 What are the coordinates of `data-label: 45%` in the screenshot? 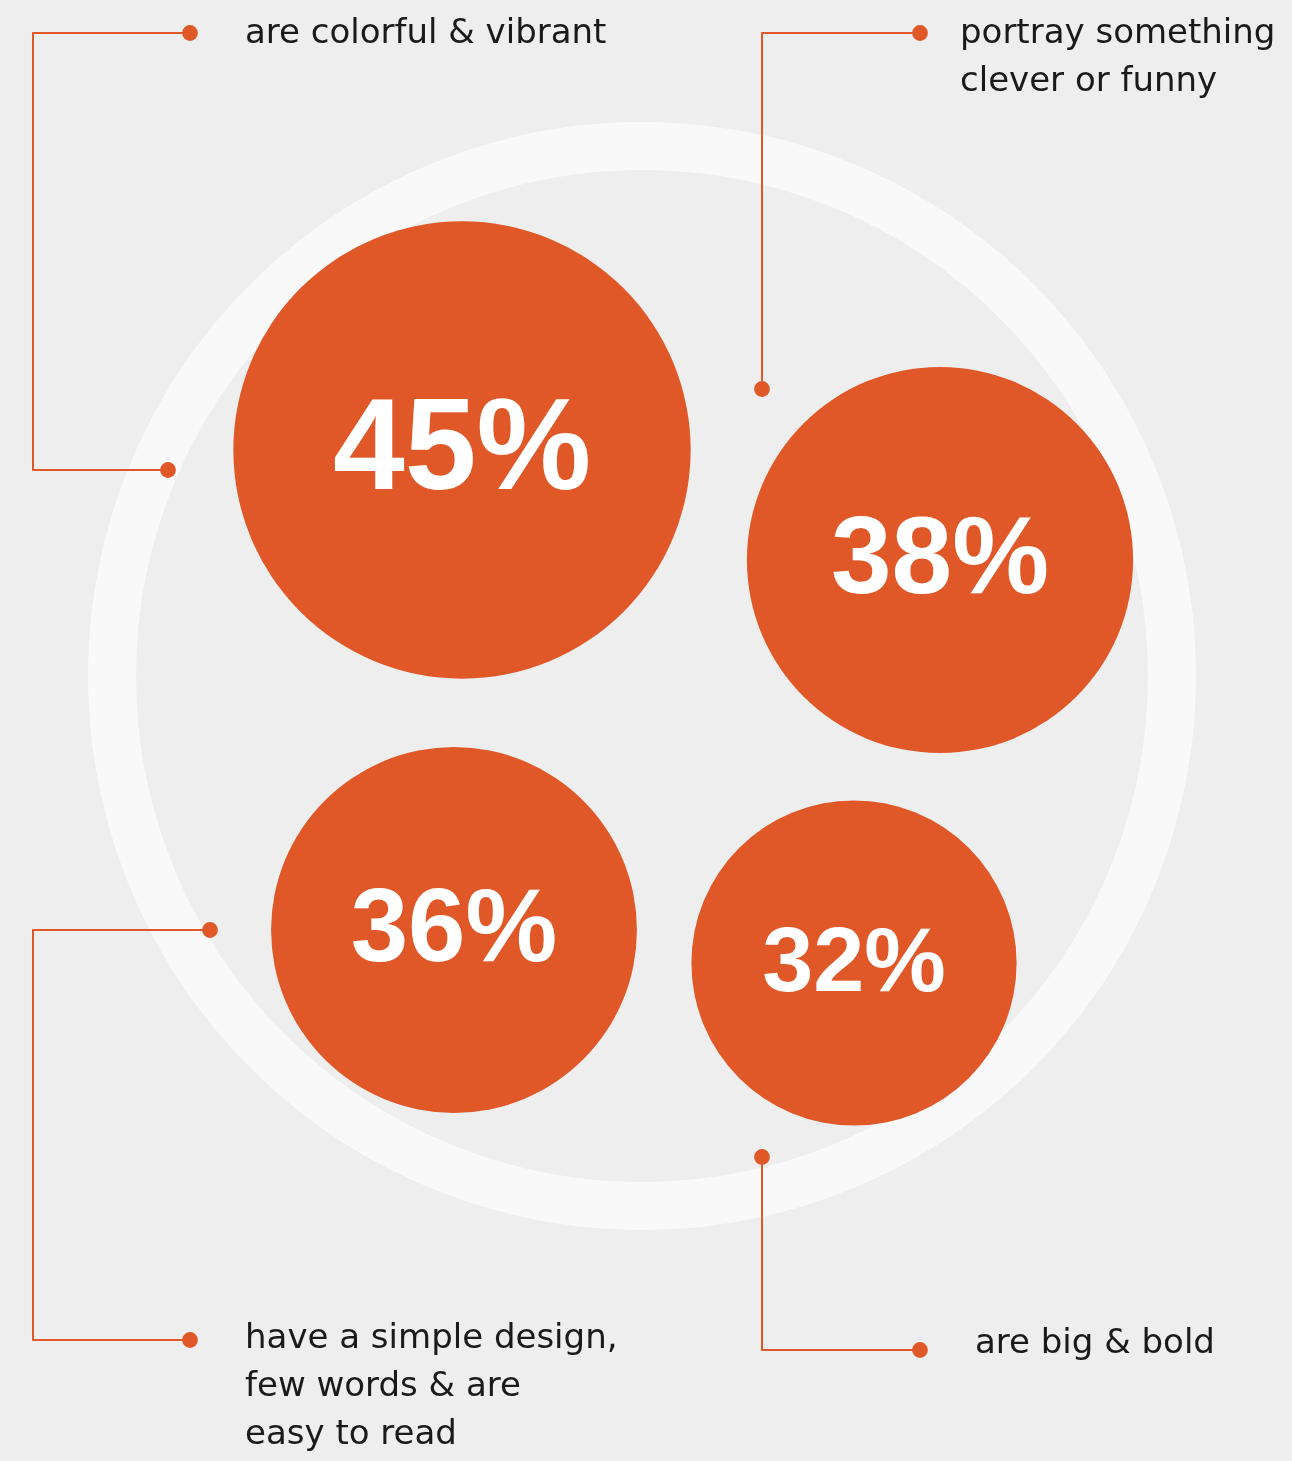 It's located at (462, 444).